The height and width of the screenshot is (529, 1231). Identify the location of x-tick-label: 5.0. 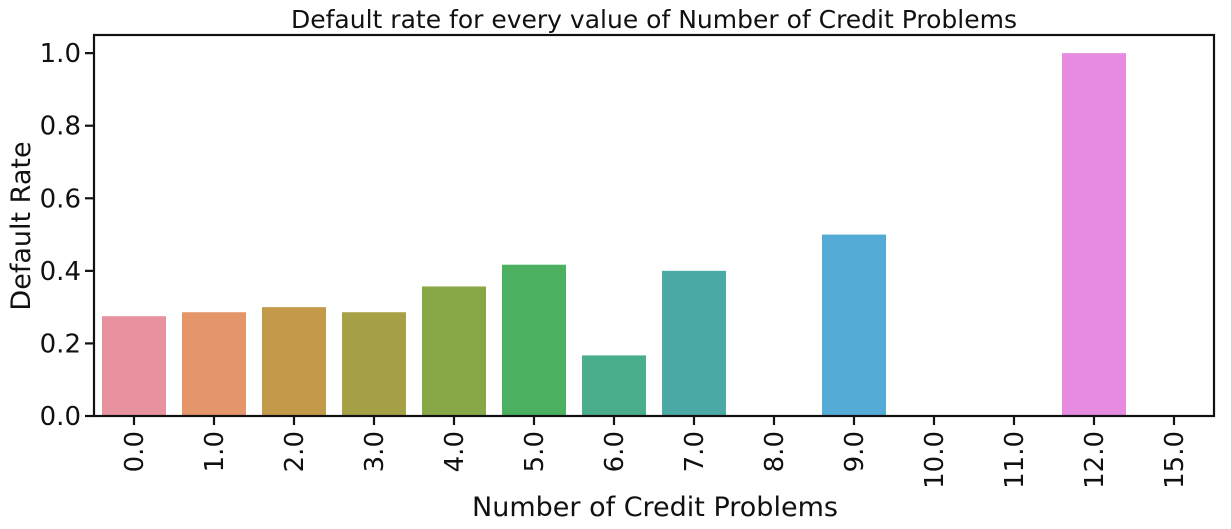
(535, 451).